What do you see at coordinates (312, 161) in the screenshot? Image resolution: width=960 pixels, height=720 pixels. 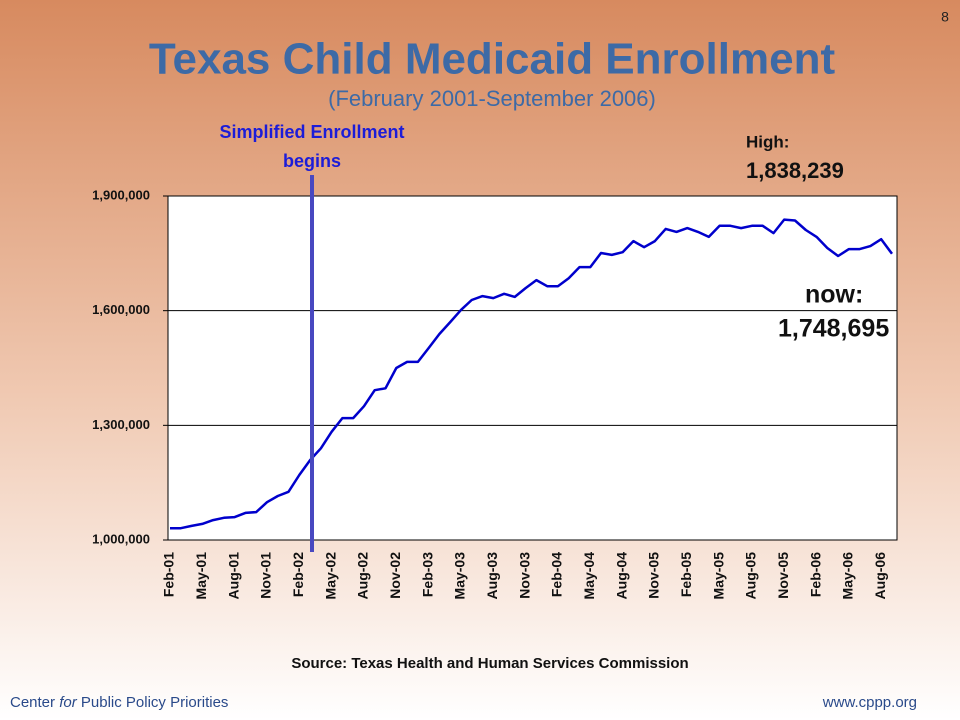 I see `event-annotation: begins` at bounding box center [312, 161].